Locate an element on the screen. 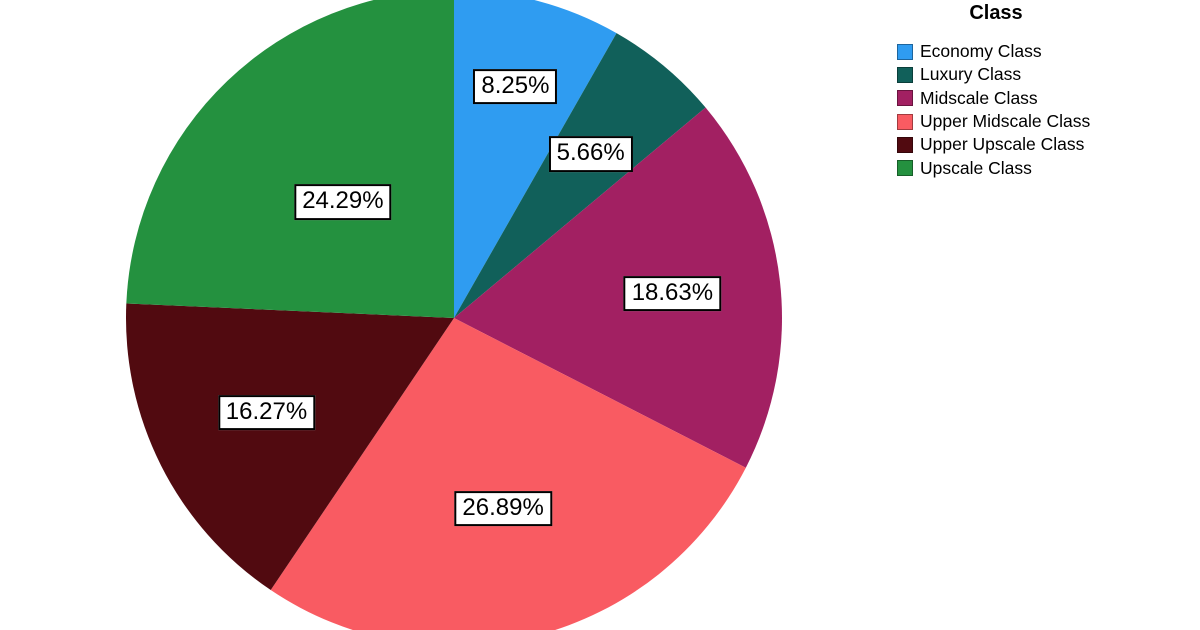 This screenshot has height=630, width=1200. legend-swatch-midscale-class is located at coordinates (905, 98).